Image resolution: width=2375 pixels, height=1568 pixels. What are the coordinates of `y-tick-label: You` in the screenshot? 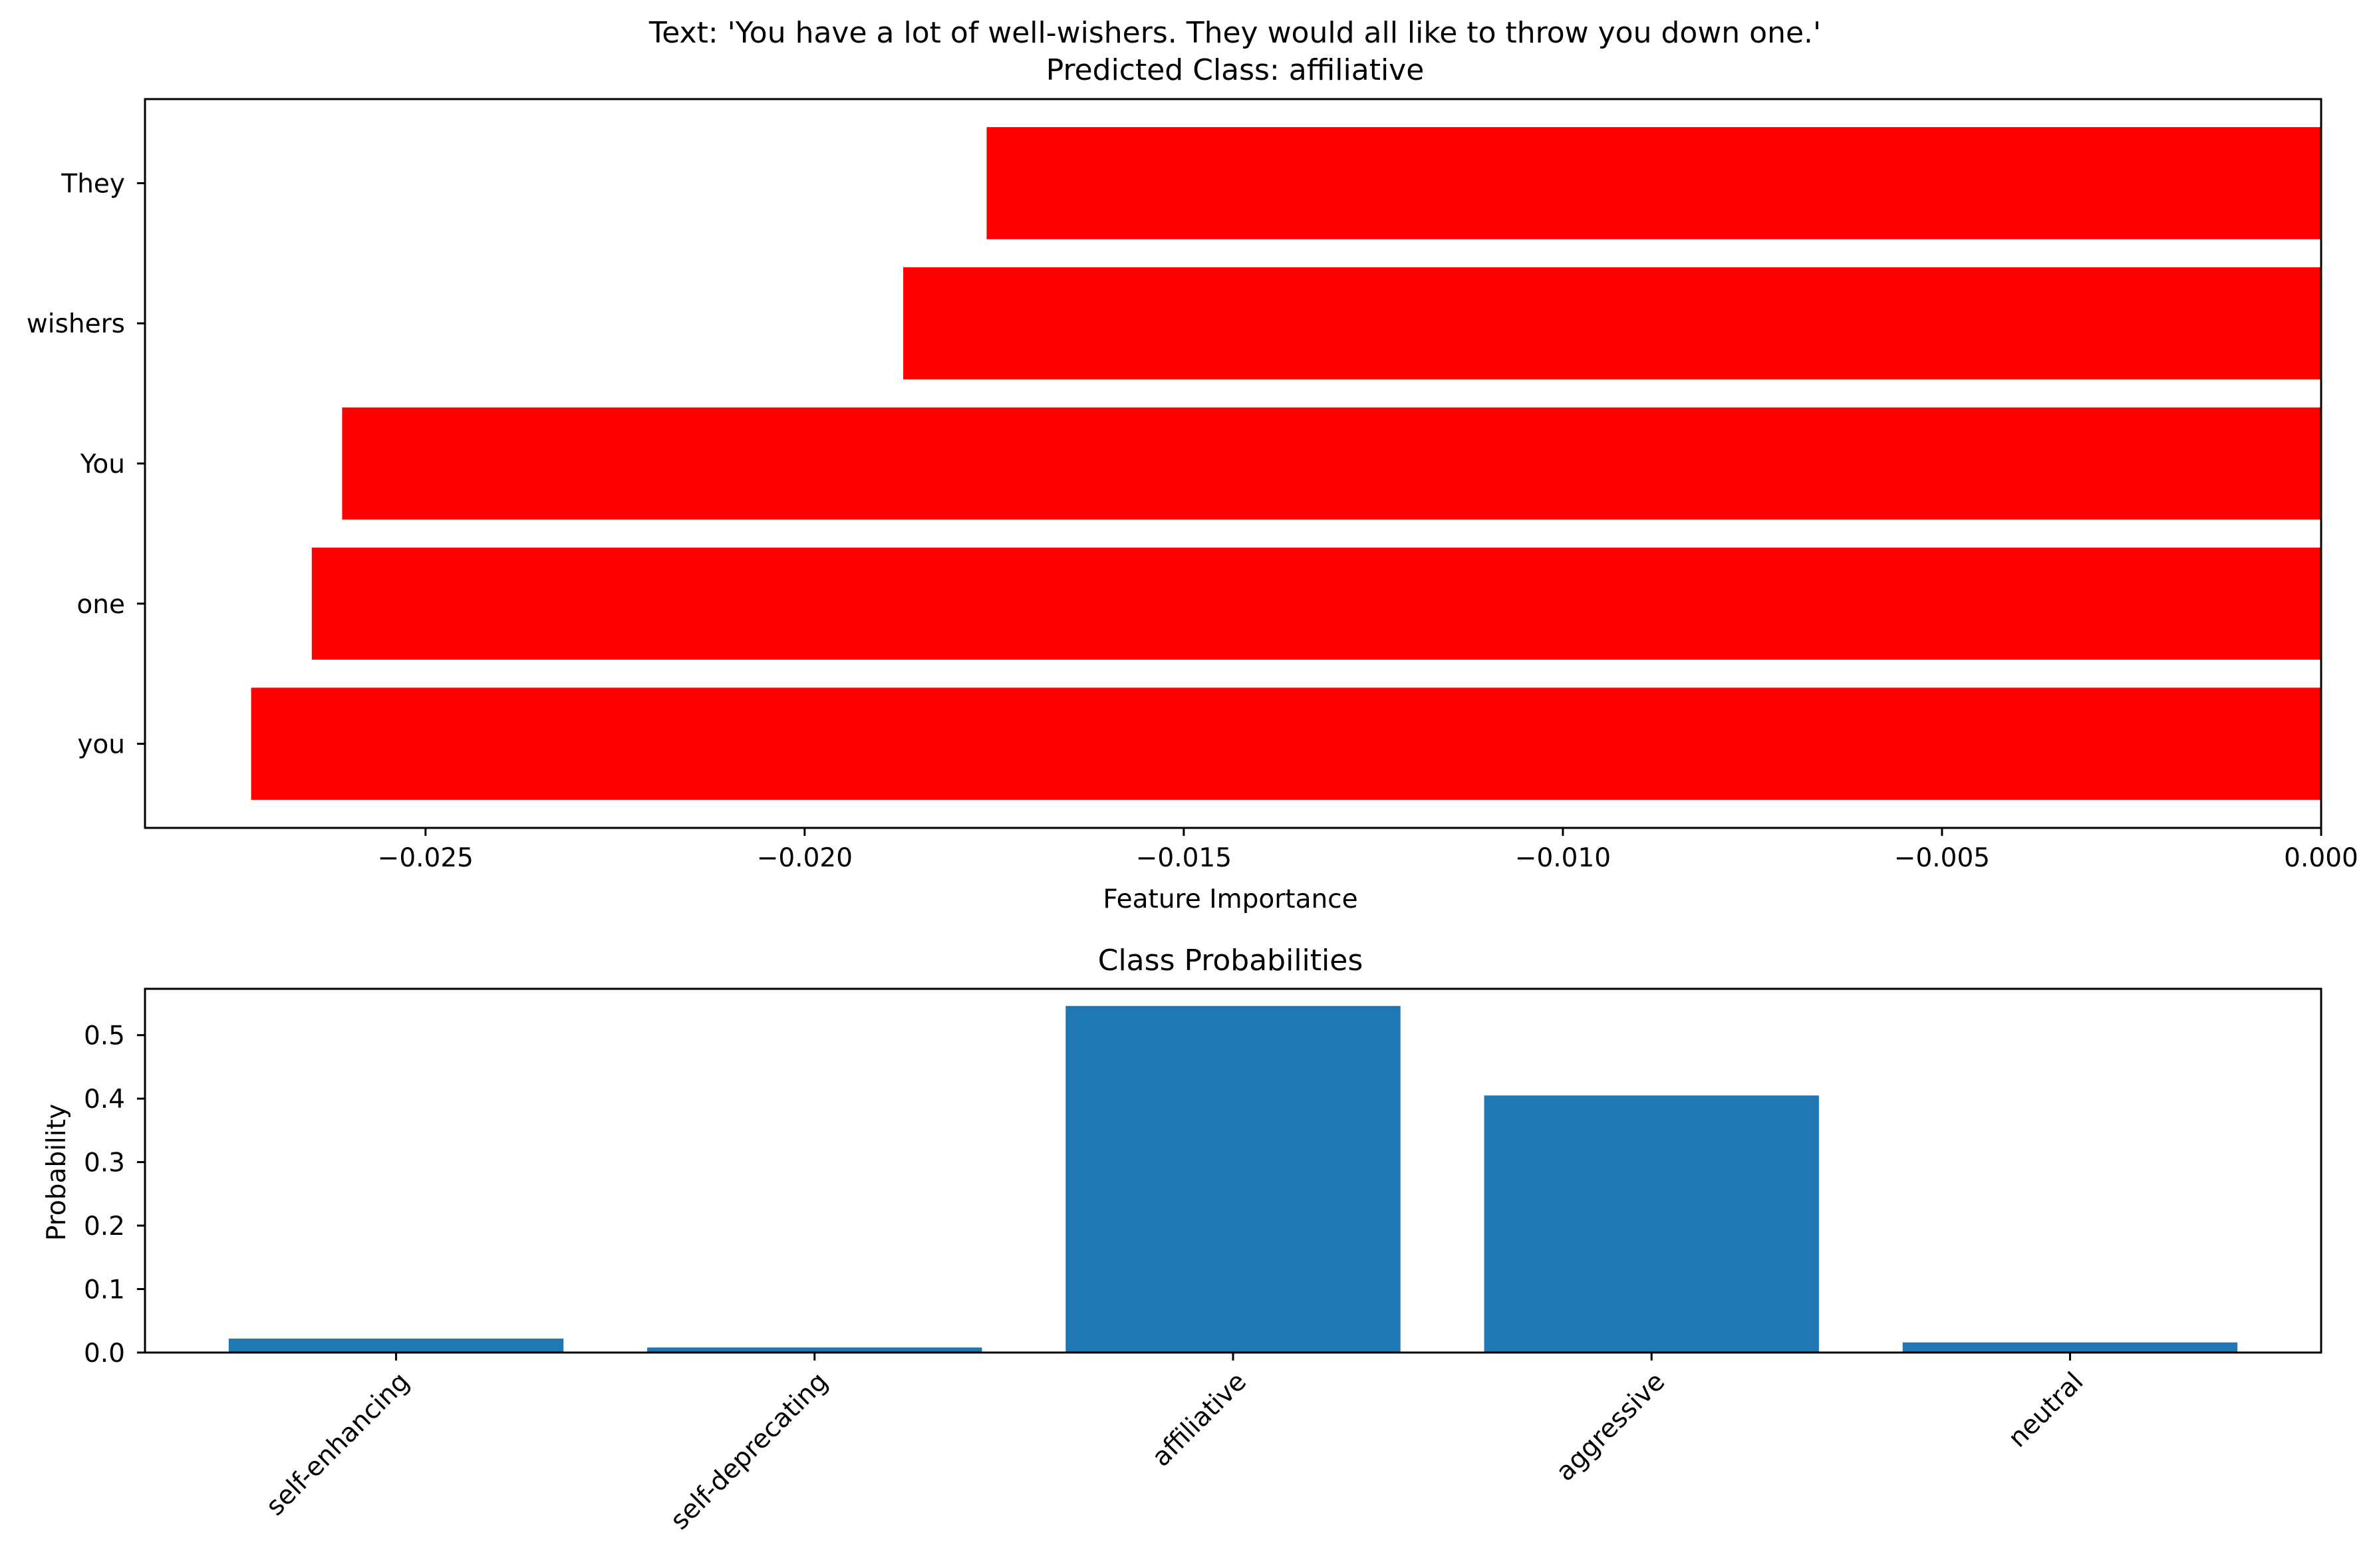 It's located at (103, 464).